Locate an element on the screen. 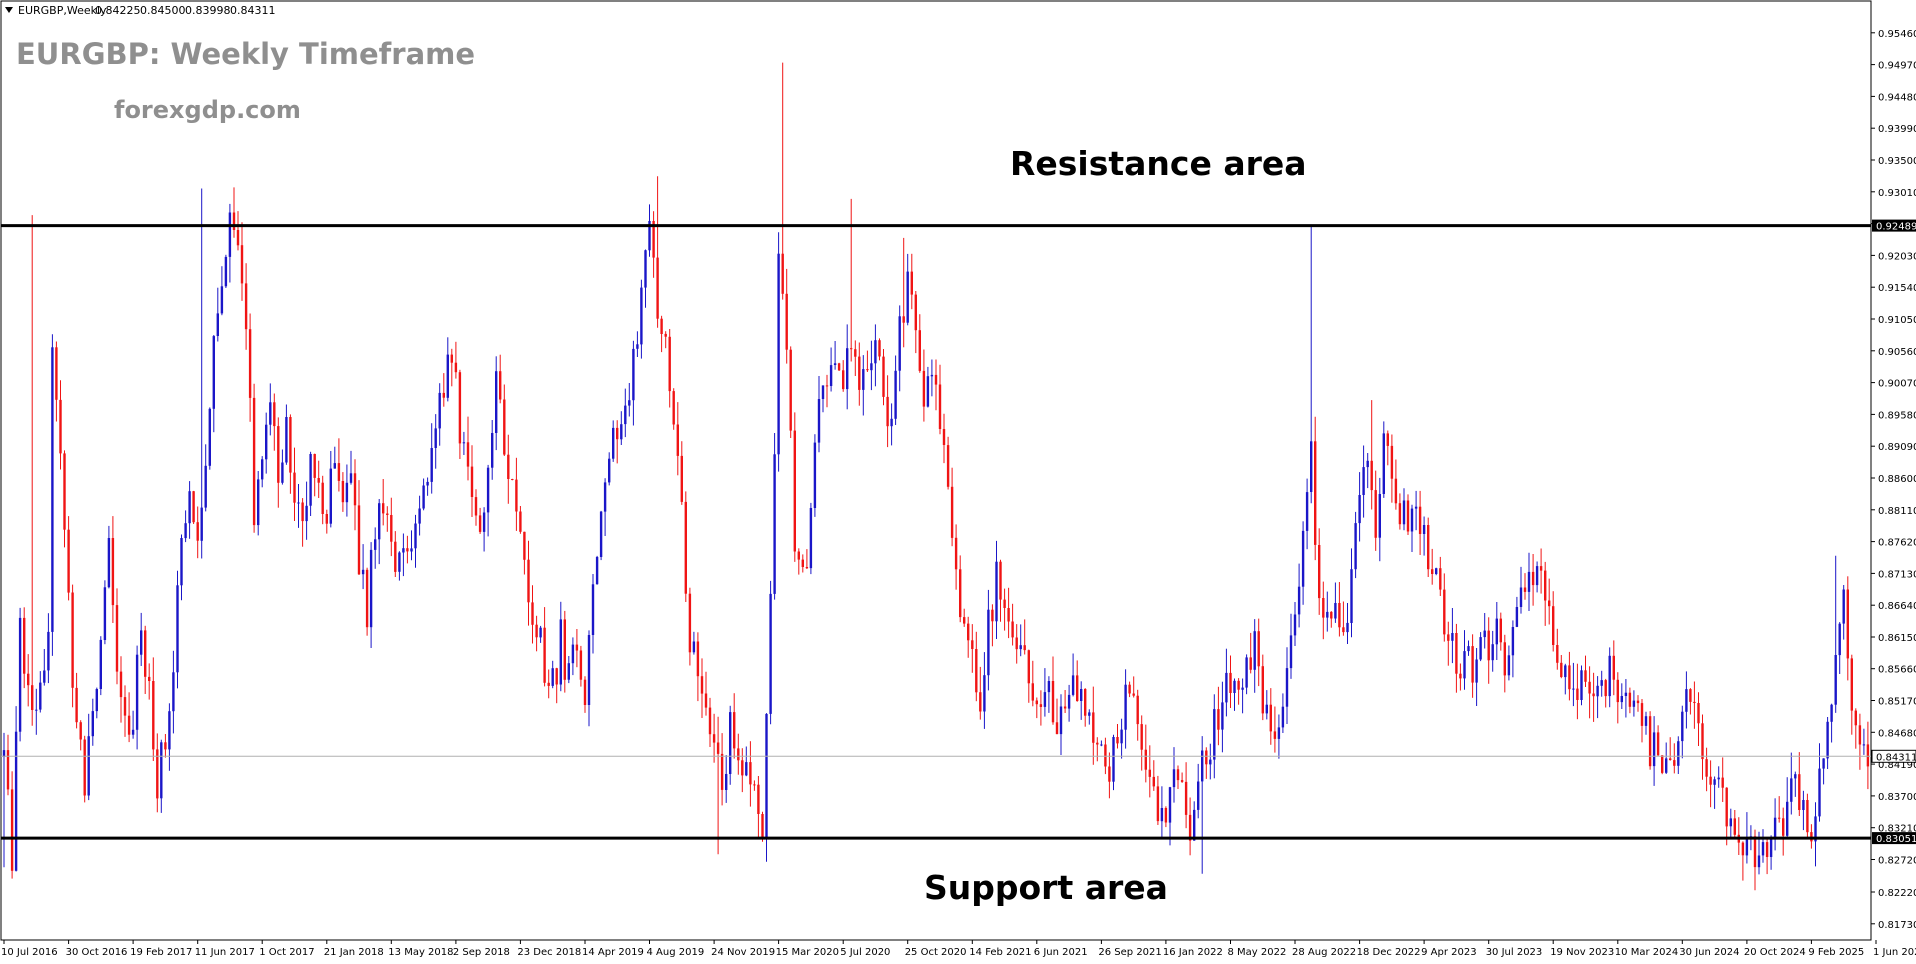  triangle-down-icon is located at coordinates (9, 10).